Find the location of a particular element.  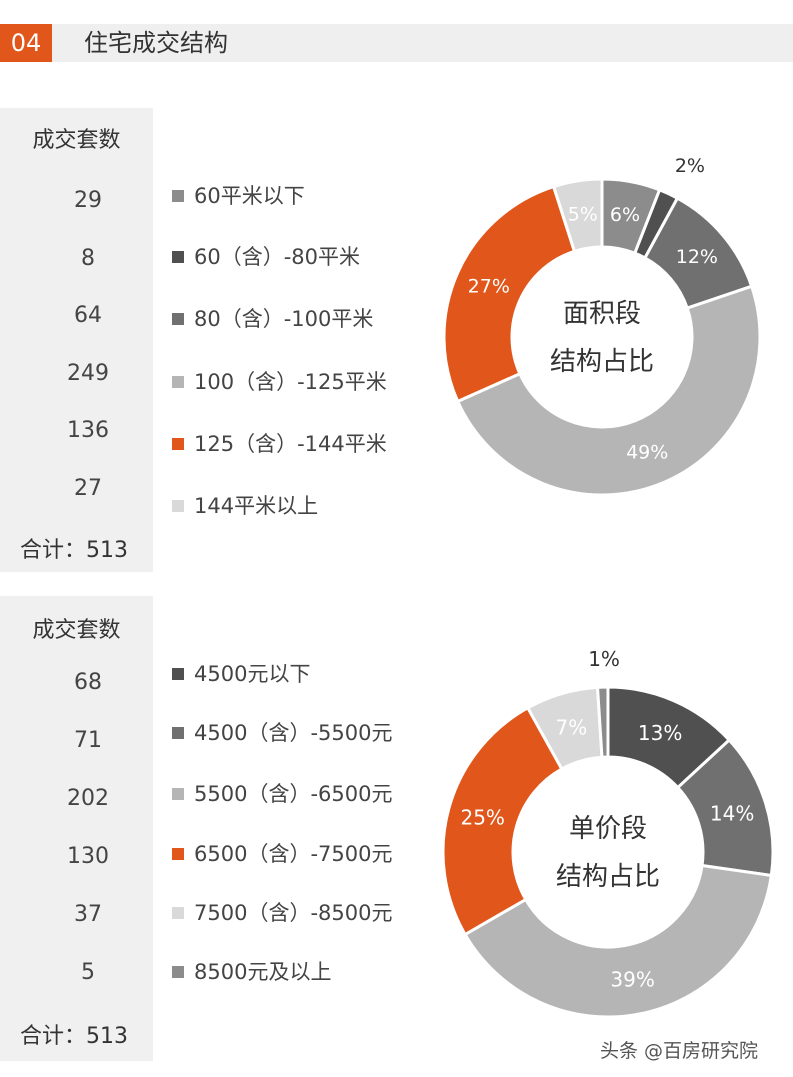

legend-label: 60平米以下 is located at coordinates (249, 196).